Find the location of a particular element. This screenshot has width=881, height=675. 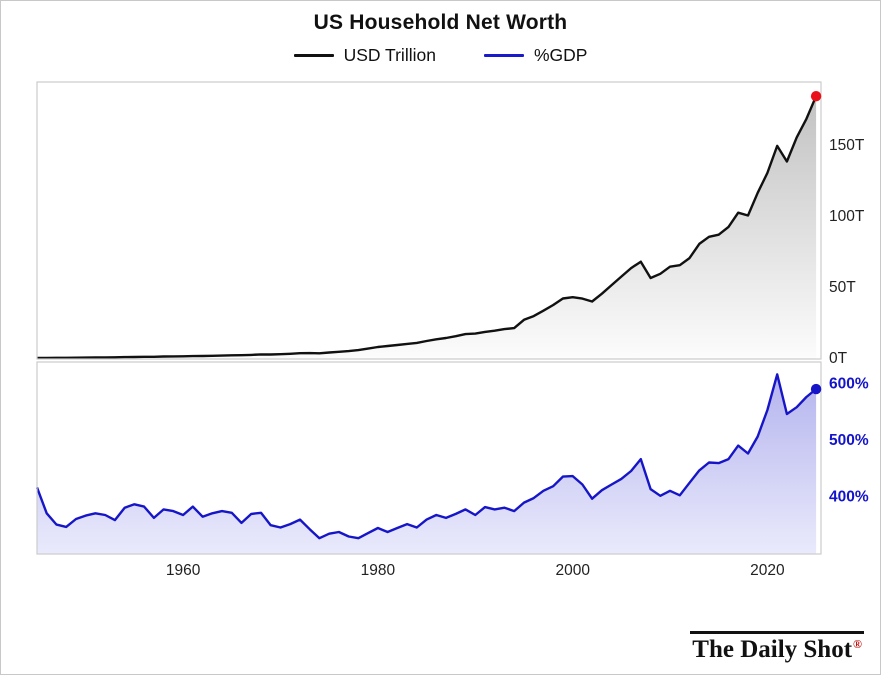

legend-label-gdp: %GDP is located at coordinates (560, 55).